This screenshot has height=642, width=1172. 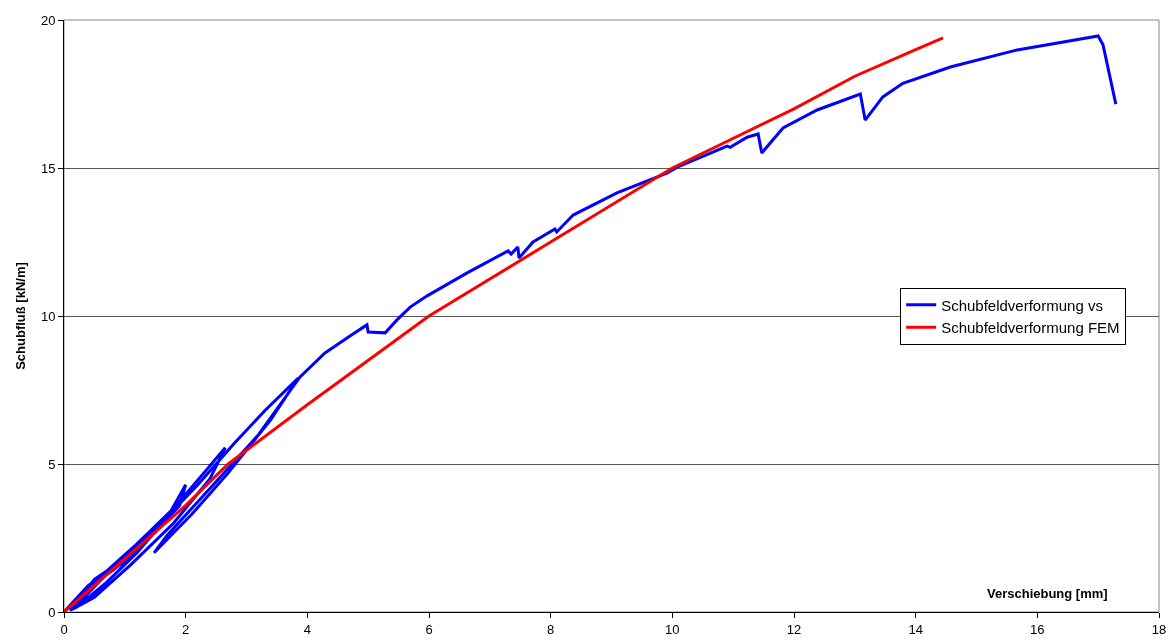 I want to click on x-tick-label: 18, so click(x=1159, y=629).